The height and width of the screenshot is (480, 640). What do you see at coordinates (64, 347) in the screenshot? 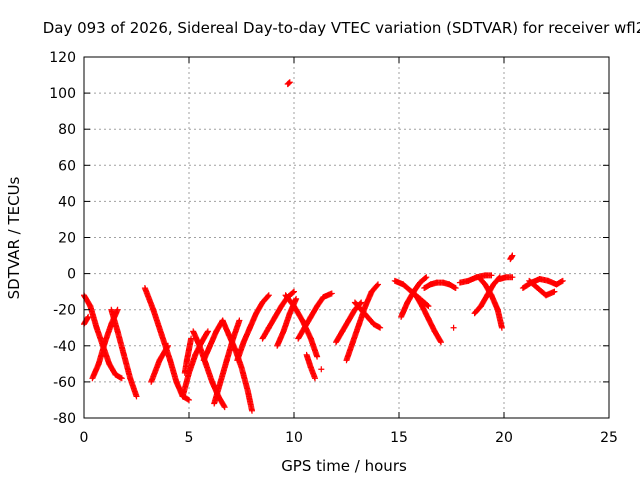
I see `y-tick-label: -40` at bounding box center [64, 347].